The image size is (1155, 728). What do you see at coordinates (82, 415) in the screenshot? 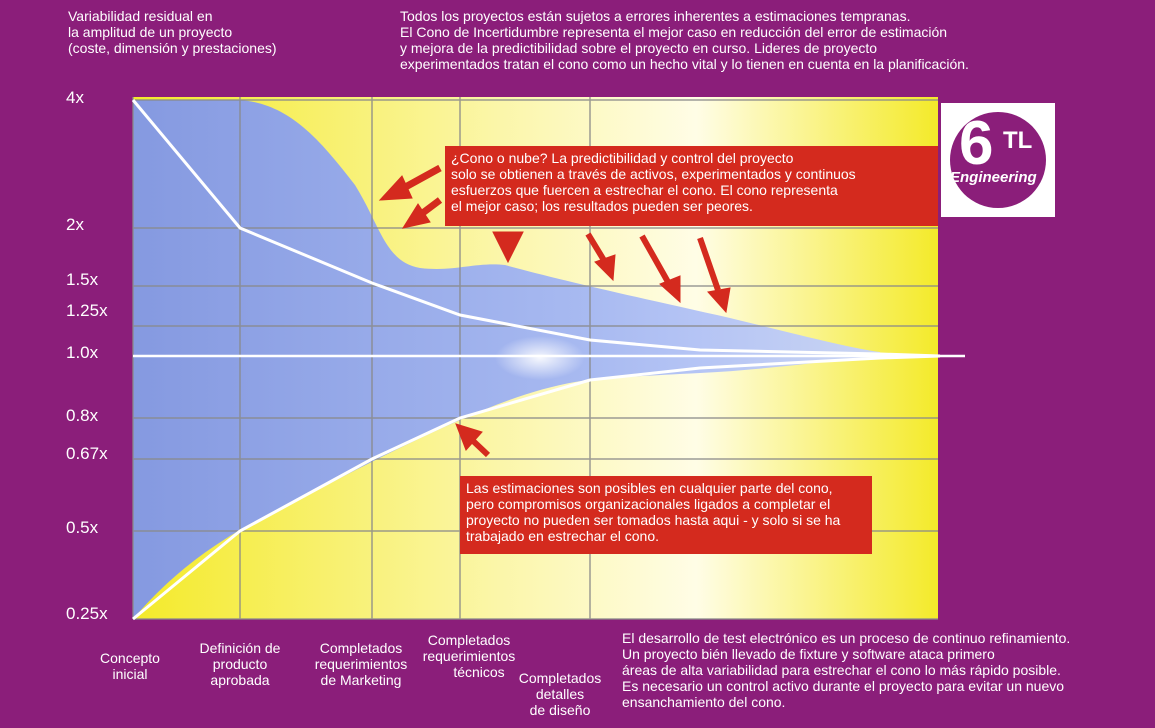
I see `y-tick-label: 0.8x` at bounding box center [82, 415].